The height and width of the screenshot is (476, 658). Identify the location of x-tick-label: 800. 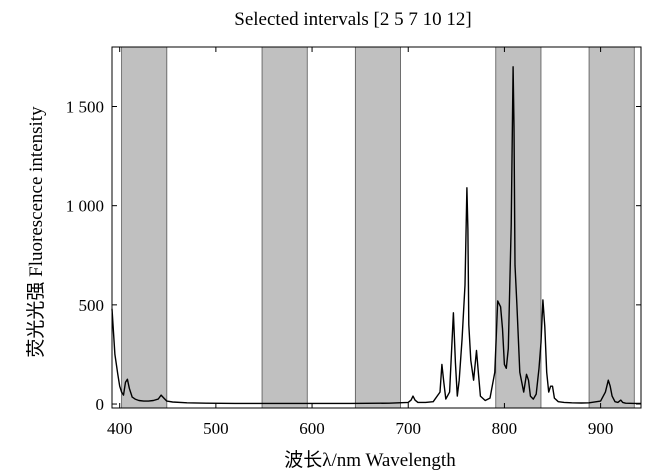
(505, 428).